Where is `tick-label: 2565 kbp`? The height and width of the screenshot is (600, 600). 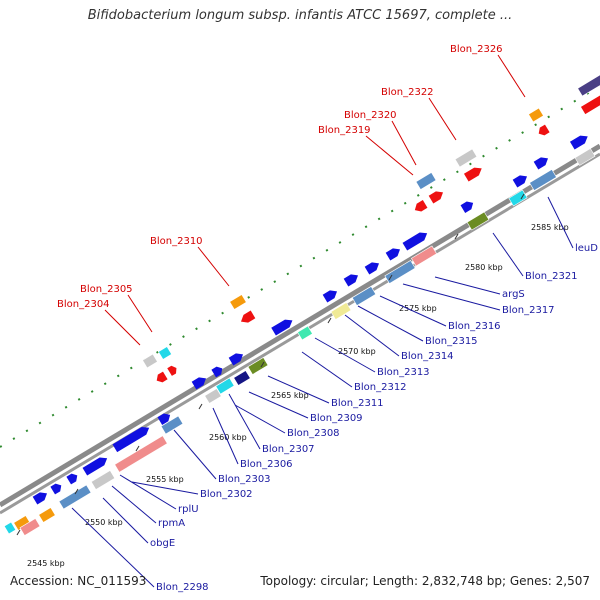
tick-label: 2565 kbp is located at coordinates (290, 395).